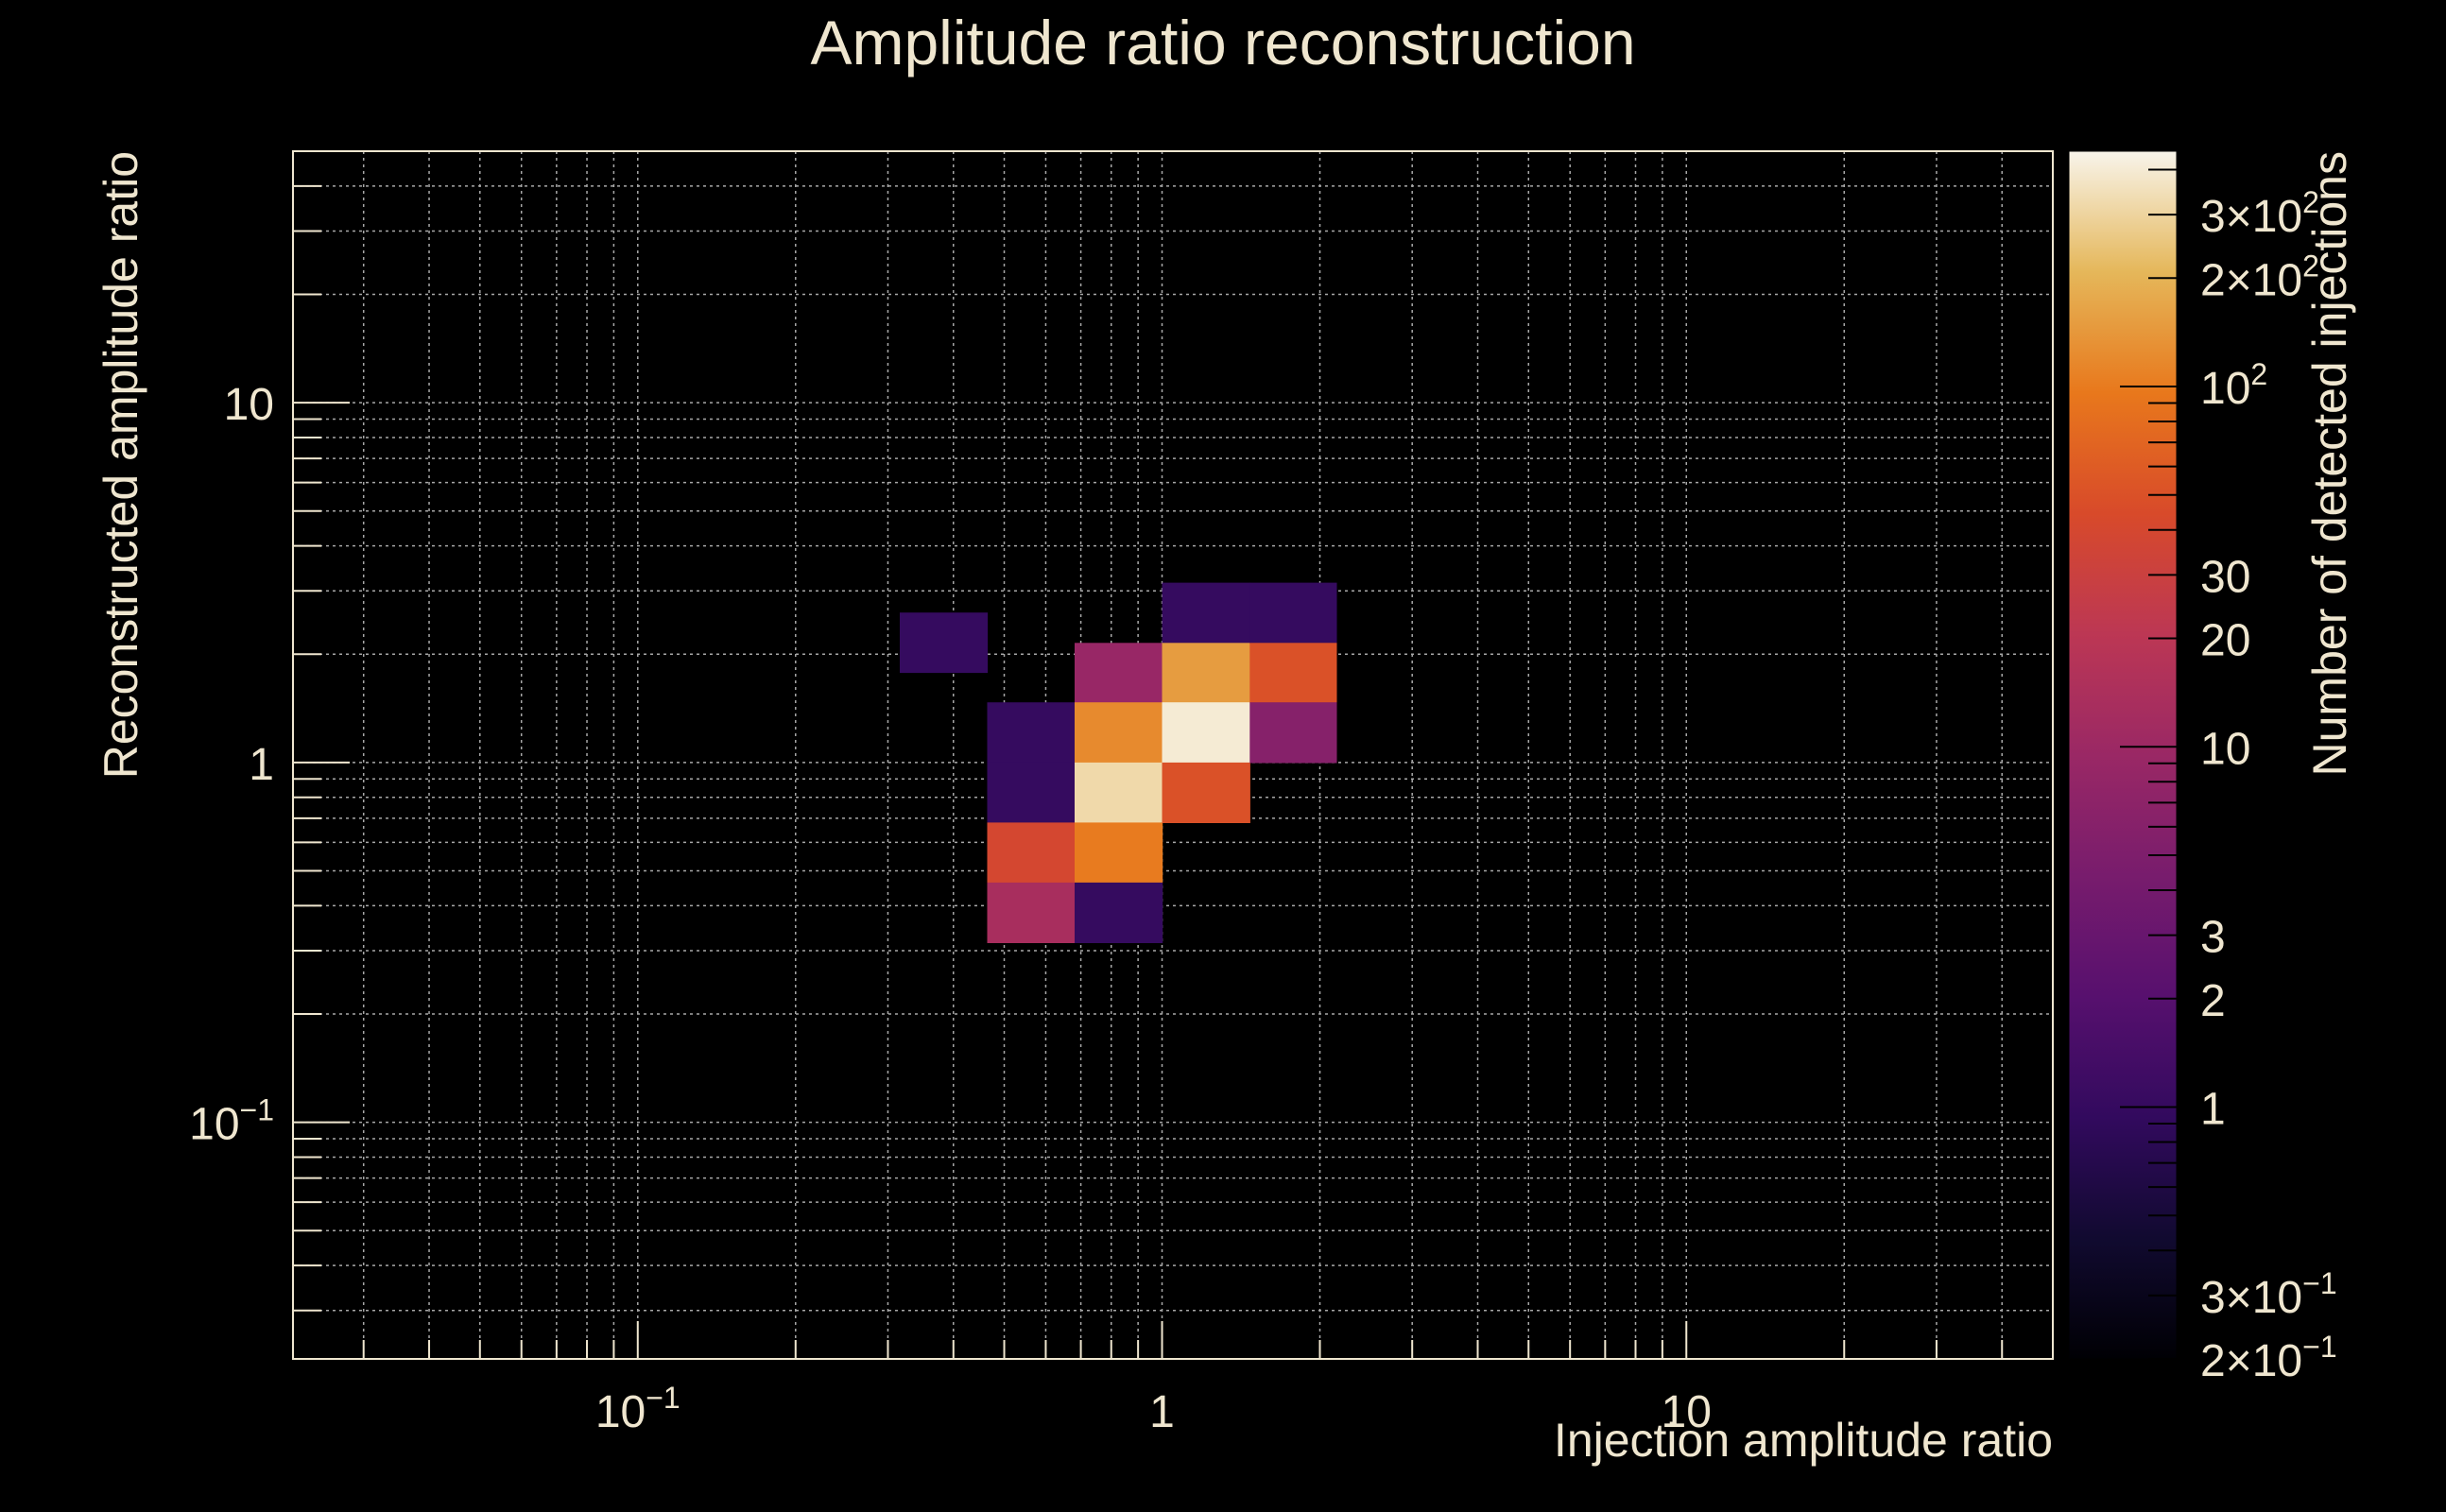 This screenshot has height=1512, width=2446. I want to click on y-tick-label: 10, so click(249, 405).